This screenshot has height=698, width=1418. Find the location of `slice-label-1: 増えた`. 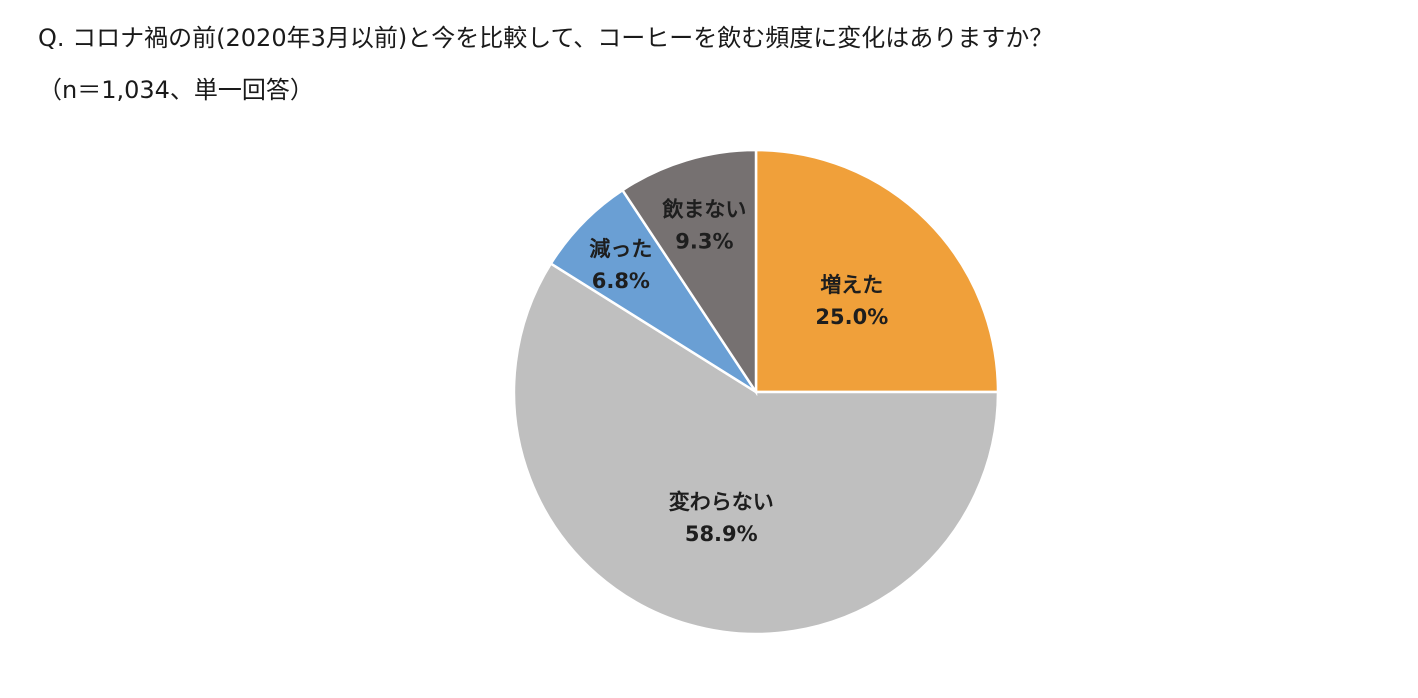

slice-label-1: 増えた is located at coordinates (851, 285).